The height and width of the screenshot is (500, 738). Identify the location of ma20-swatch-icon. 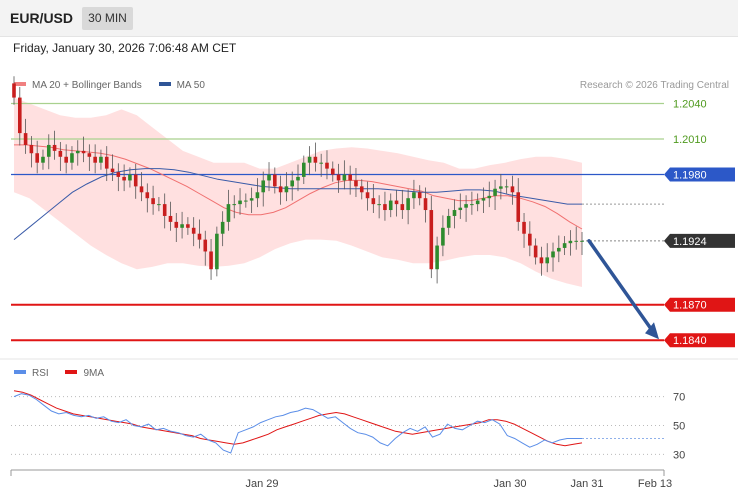
(20, 84).